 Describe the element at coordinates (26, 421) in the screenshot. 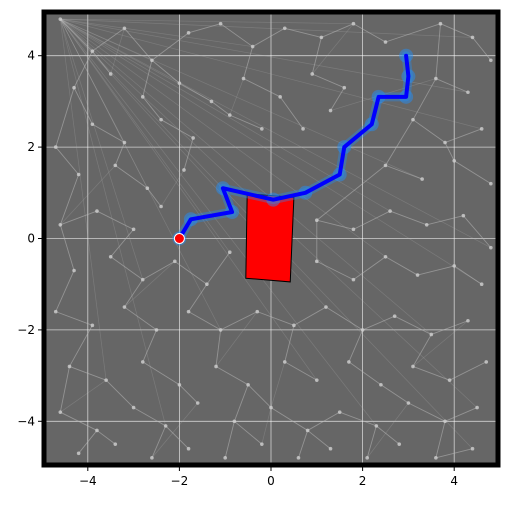

I see `y-tick-label: −4` at that location.